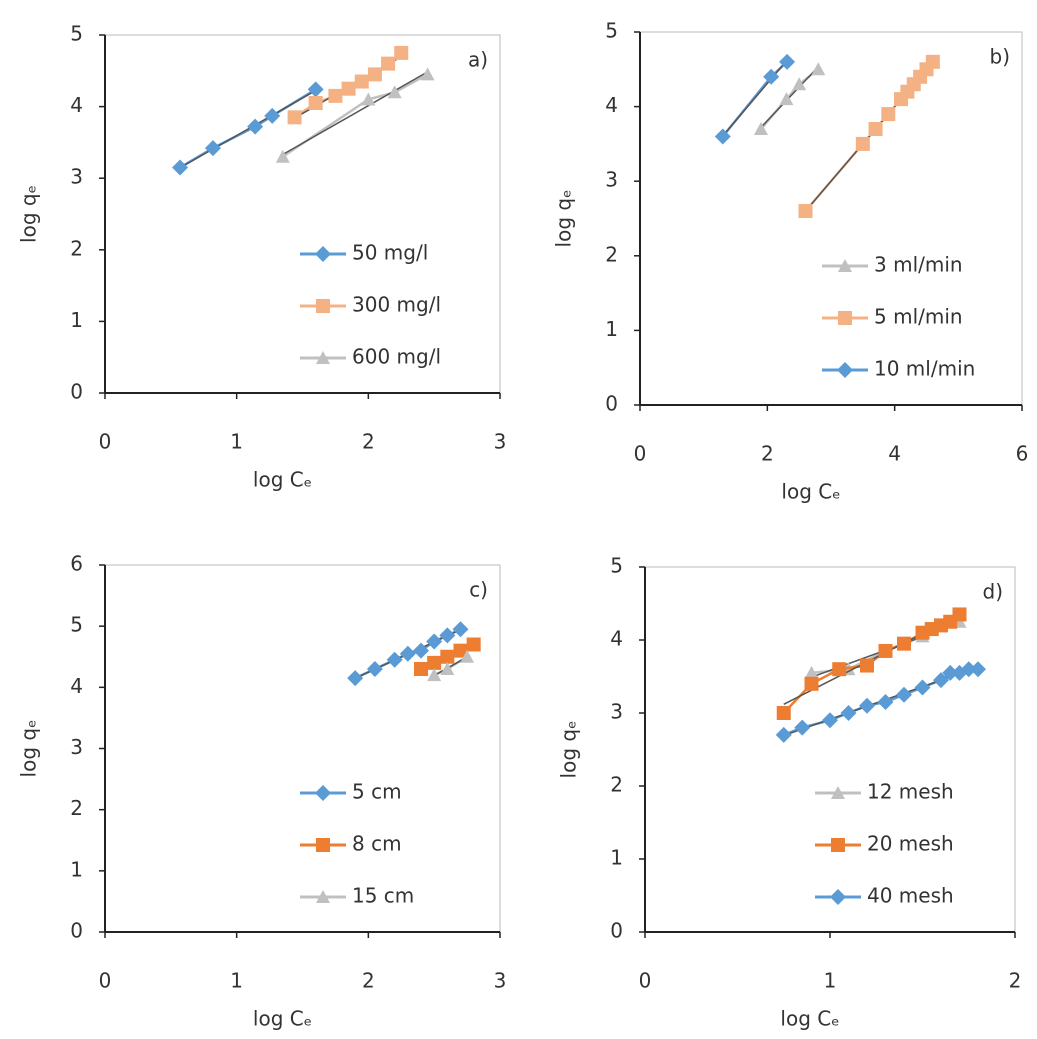 The width and height of the screenshot is (1037, 1039). What do you see at coordinates (302, 748) in the screenshot?
I see `plot-frame` at bounding box center [302, 748].